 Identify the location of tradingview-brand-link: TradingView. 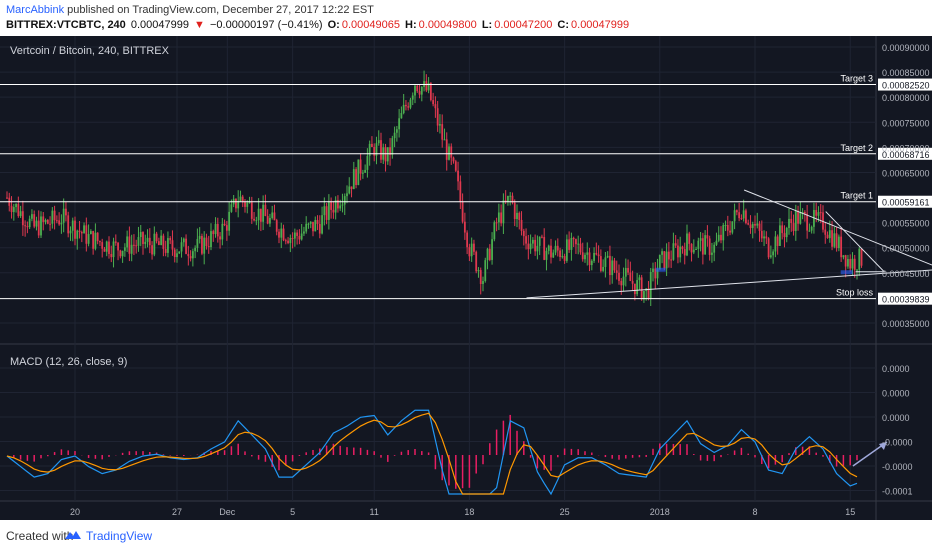
(119, 536).